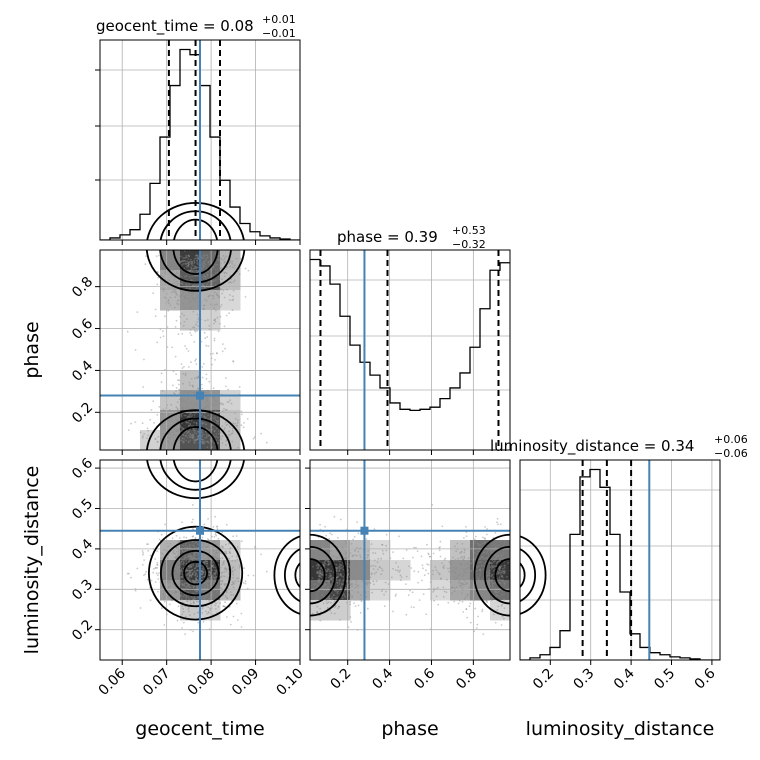  What do you see at coordinates (32, 349) in the screenshot?
I see `ylabel-phase: phase` at bounding box center [32, 349].